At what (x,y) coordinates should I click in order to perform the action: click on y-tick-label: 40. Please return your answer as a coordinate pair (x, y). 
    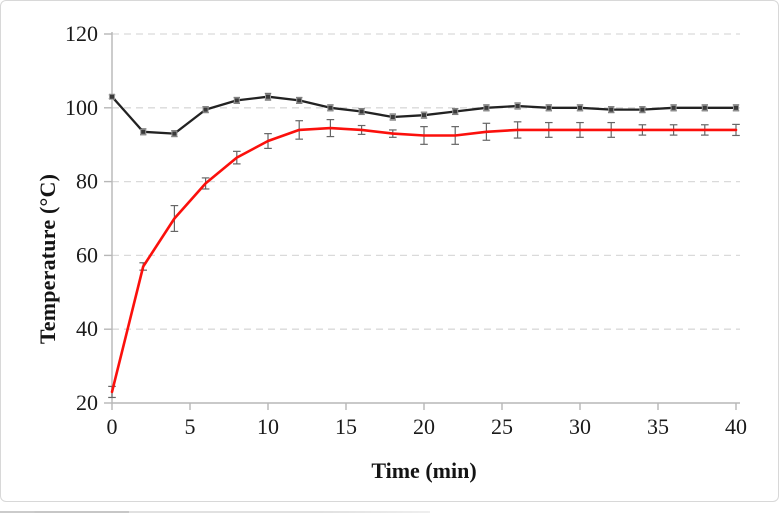
    Looking at the image, I should click on (87, 328).